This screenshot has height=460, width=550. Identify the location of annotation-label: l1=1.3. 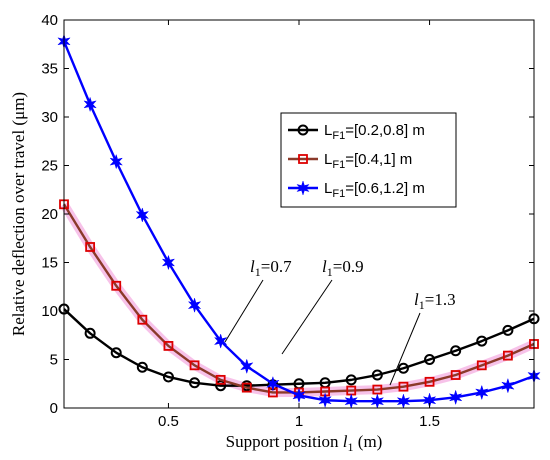
(435, 301).